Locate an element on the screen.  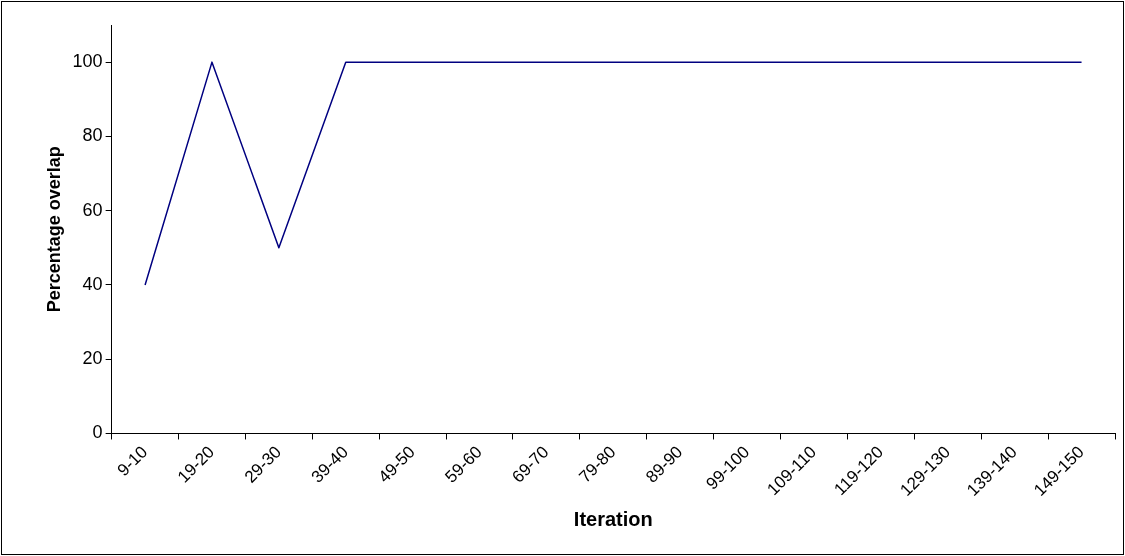
y-tick-label: 80 is located at coordinates (92, 135).